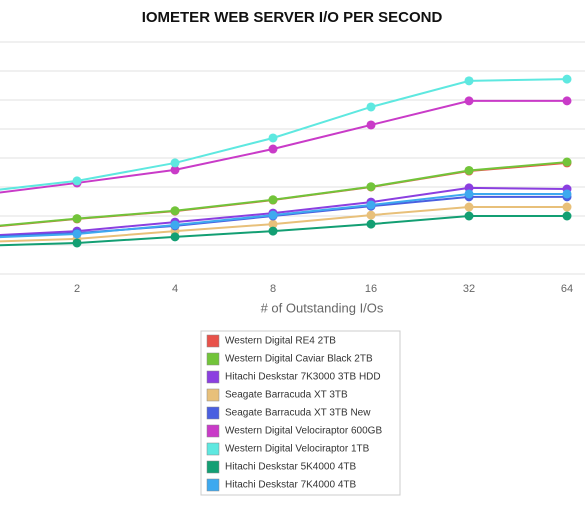 The width and height of the screenshot is (585, 521). I want to click on series-line, so click(284, 211).